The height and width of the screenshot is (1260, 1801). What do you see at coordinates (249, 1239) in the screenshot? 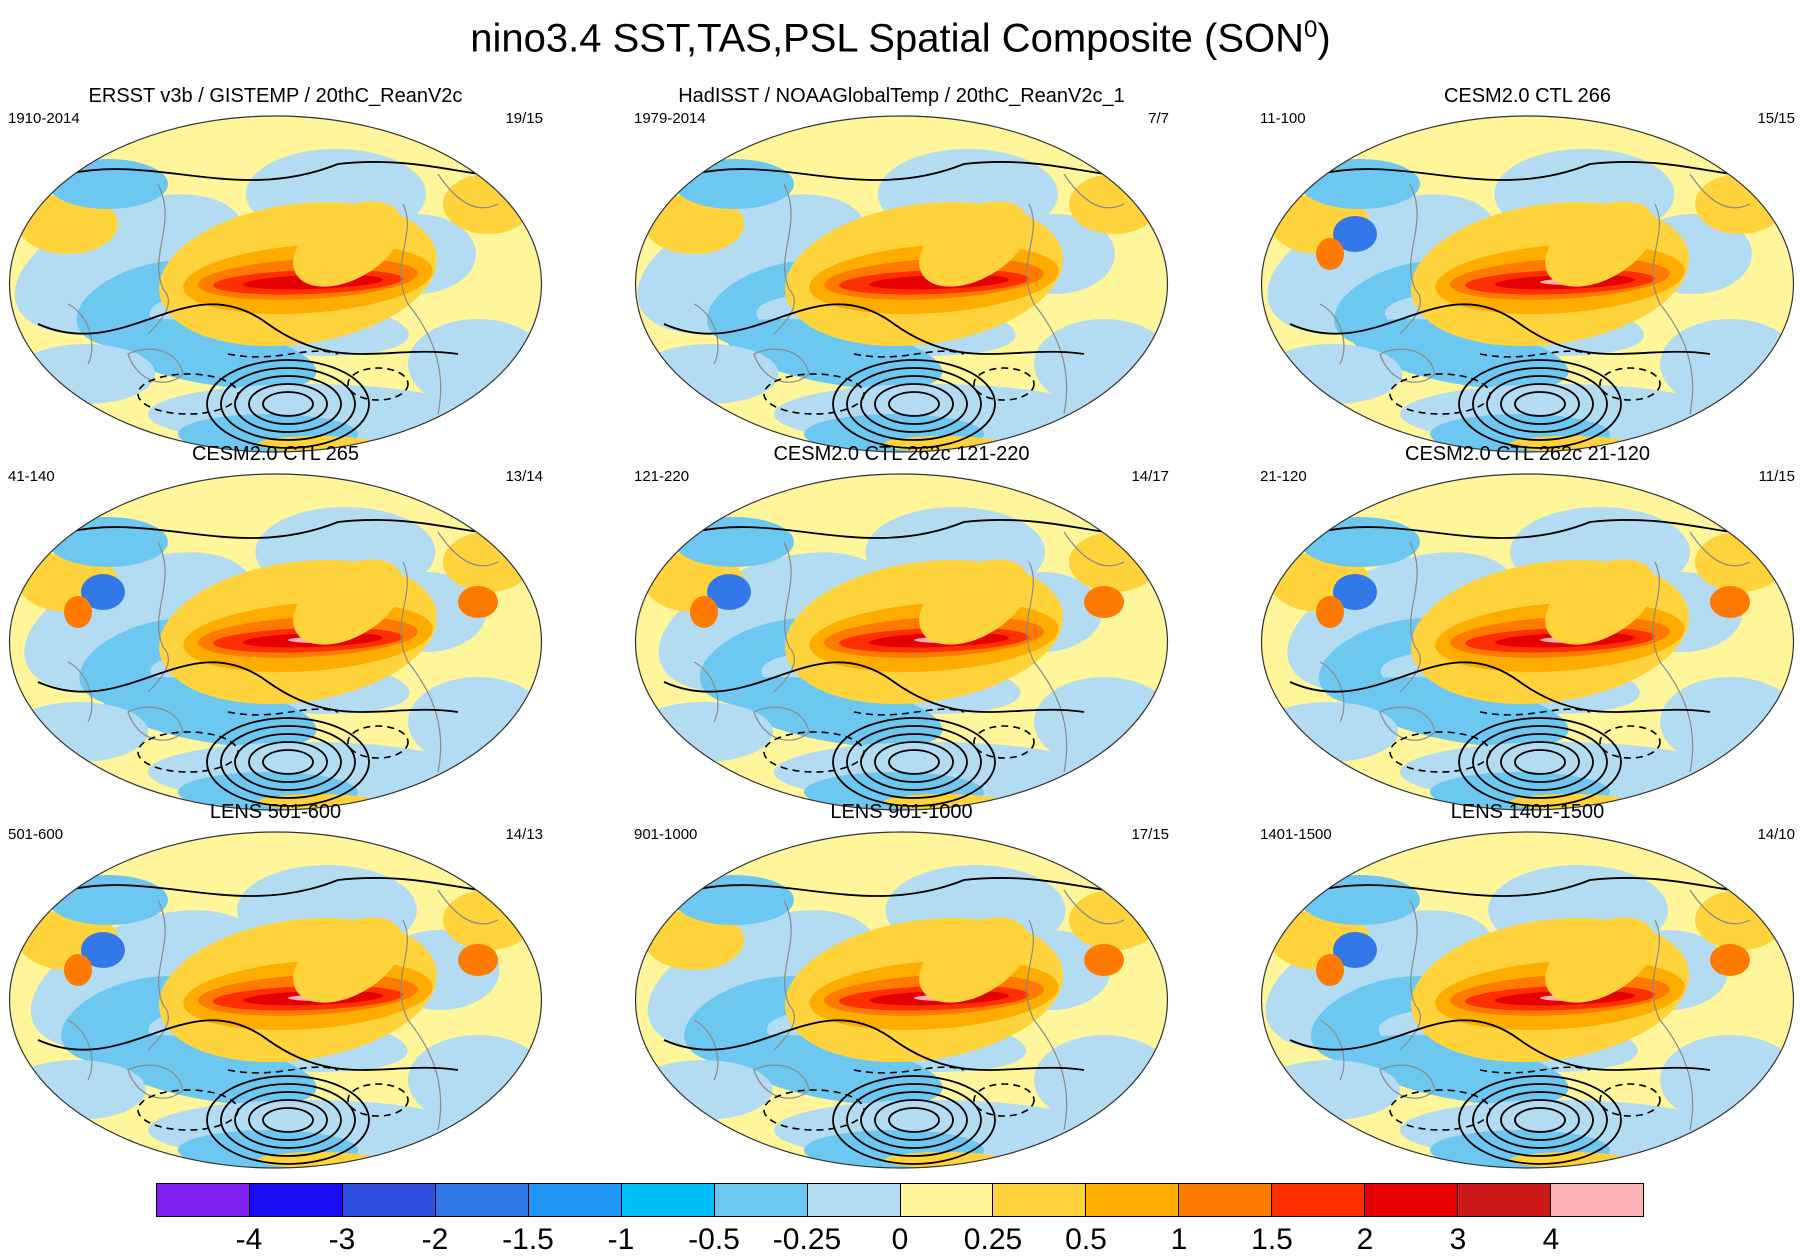
I see `colorbar-label: -4` at bounding box center [249, 1239].